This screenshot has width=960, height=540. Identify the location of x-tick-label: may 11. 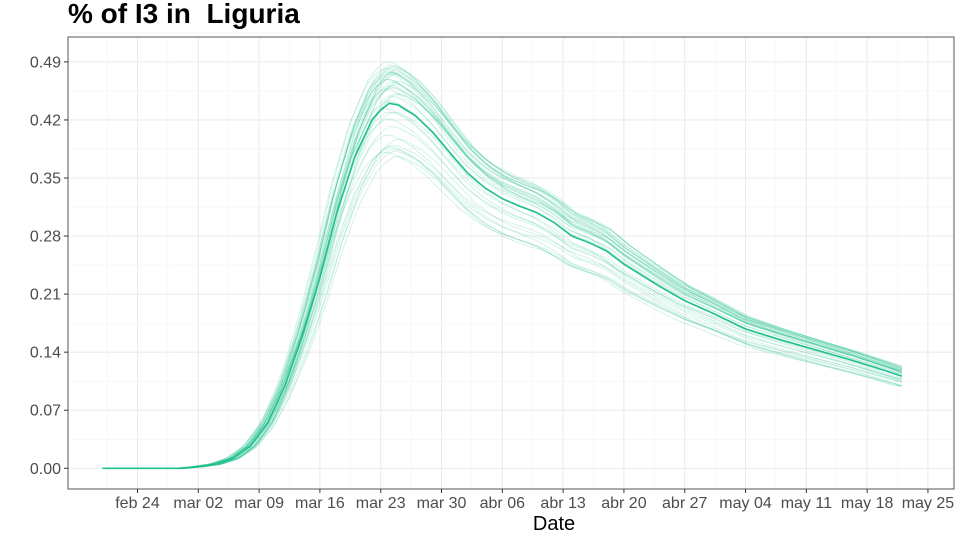
(806, 503).